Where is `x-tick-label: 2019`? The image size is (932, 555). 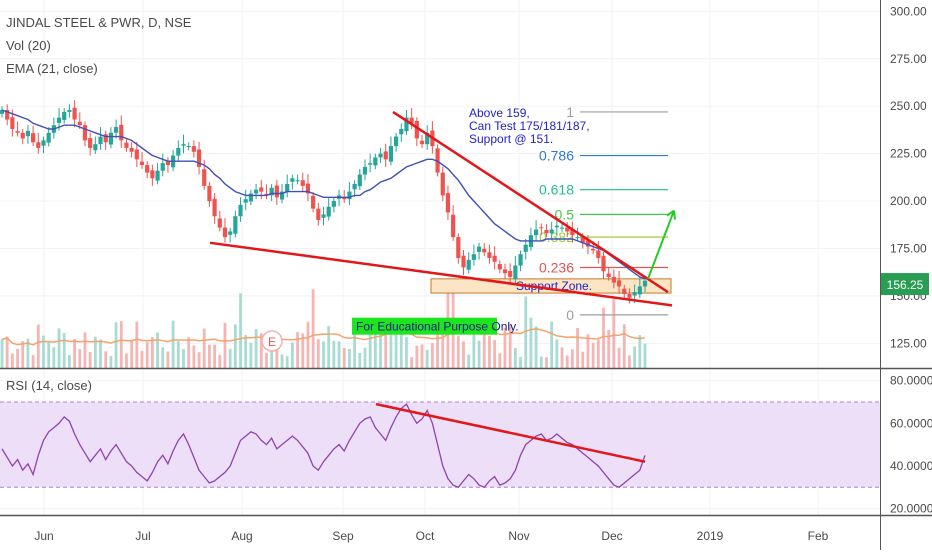 x-tick-label: 2019 is located at coordinates (710, 536).